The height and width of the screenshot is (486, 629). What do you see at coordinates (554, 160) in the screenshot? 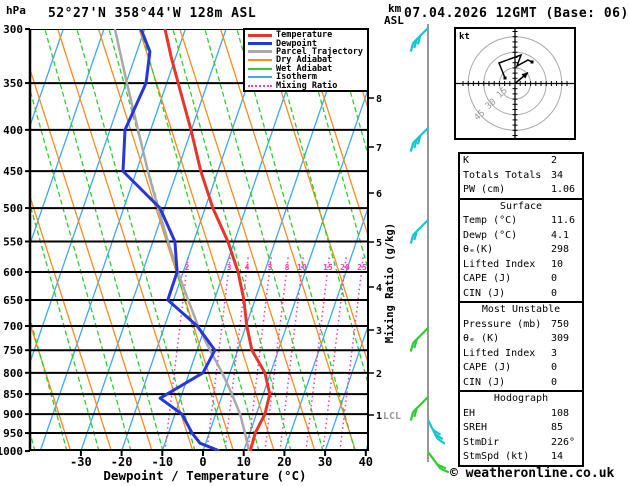
I see `table-row-value: 2` at bounding box center [554, 160].